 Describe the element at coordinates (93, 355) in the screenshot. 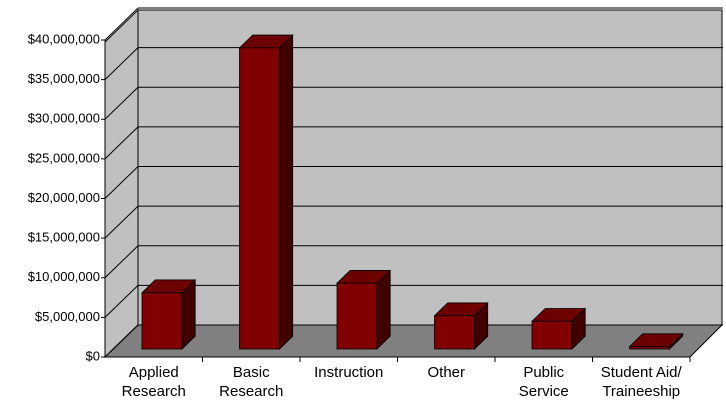

I see `y-tick-label: $0` at that location.